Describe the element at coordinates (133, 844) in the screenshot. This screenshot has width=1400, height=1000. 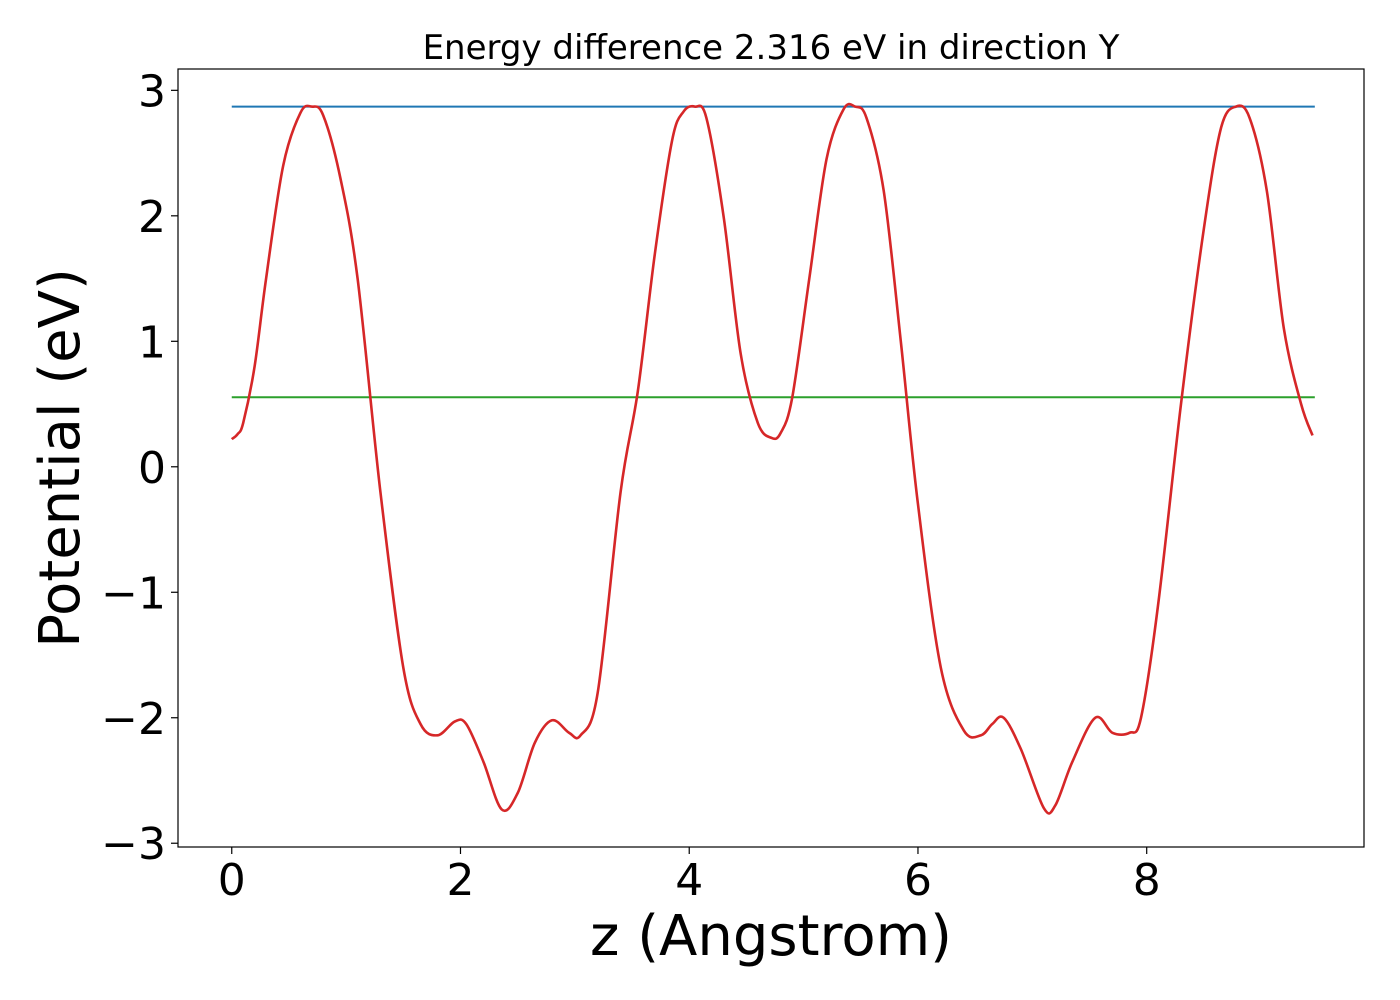
I see `y-tick-label: −3` at that location.